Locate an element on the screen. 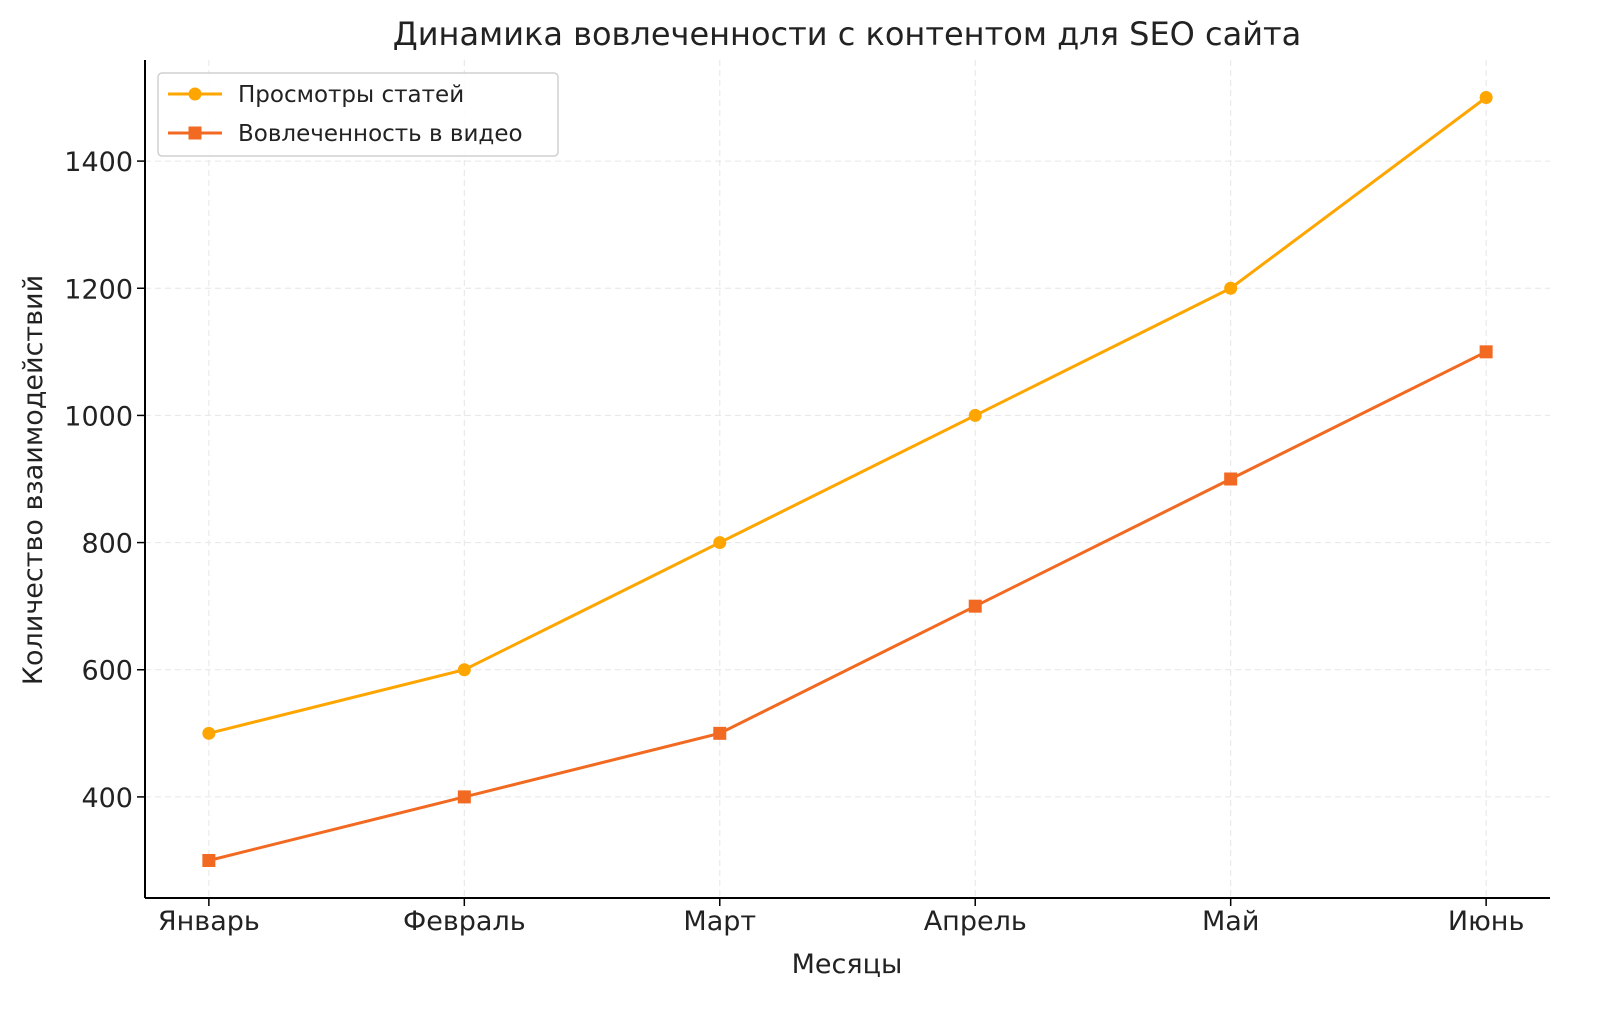 This screenshot has height=1020, width=1600. x-tick-label: Июнь is located at coordinates (1486, 921).